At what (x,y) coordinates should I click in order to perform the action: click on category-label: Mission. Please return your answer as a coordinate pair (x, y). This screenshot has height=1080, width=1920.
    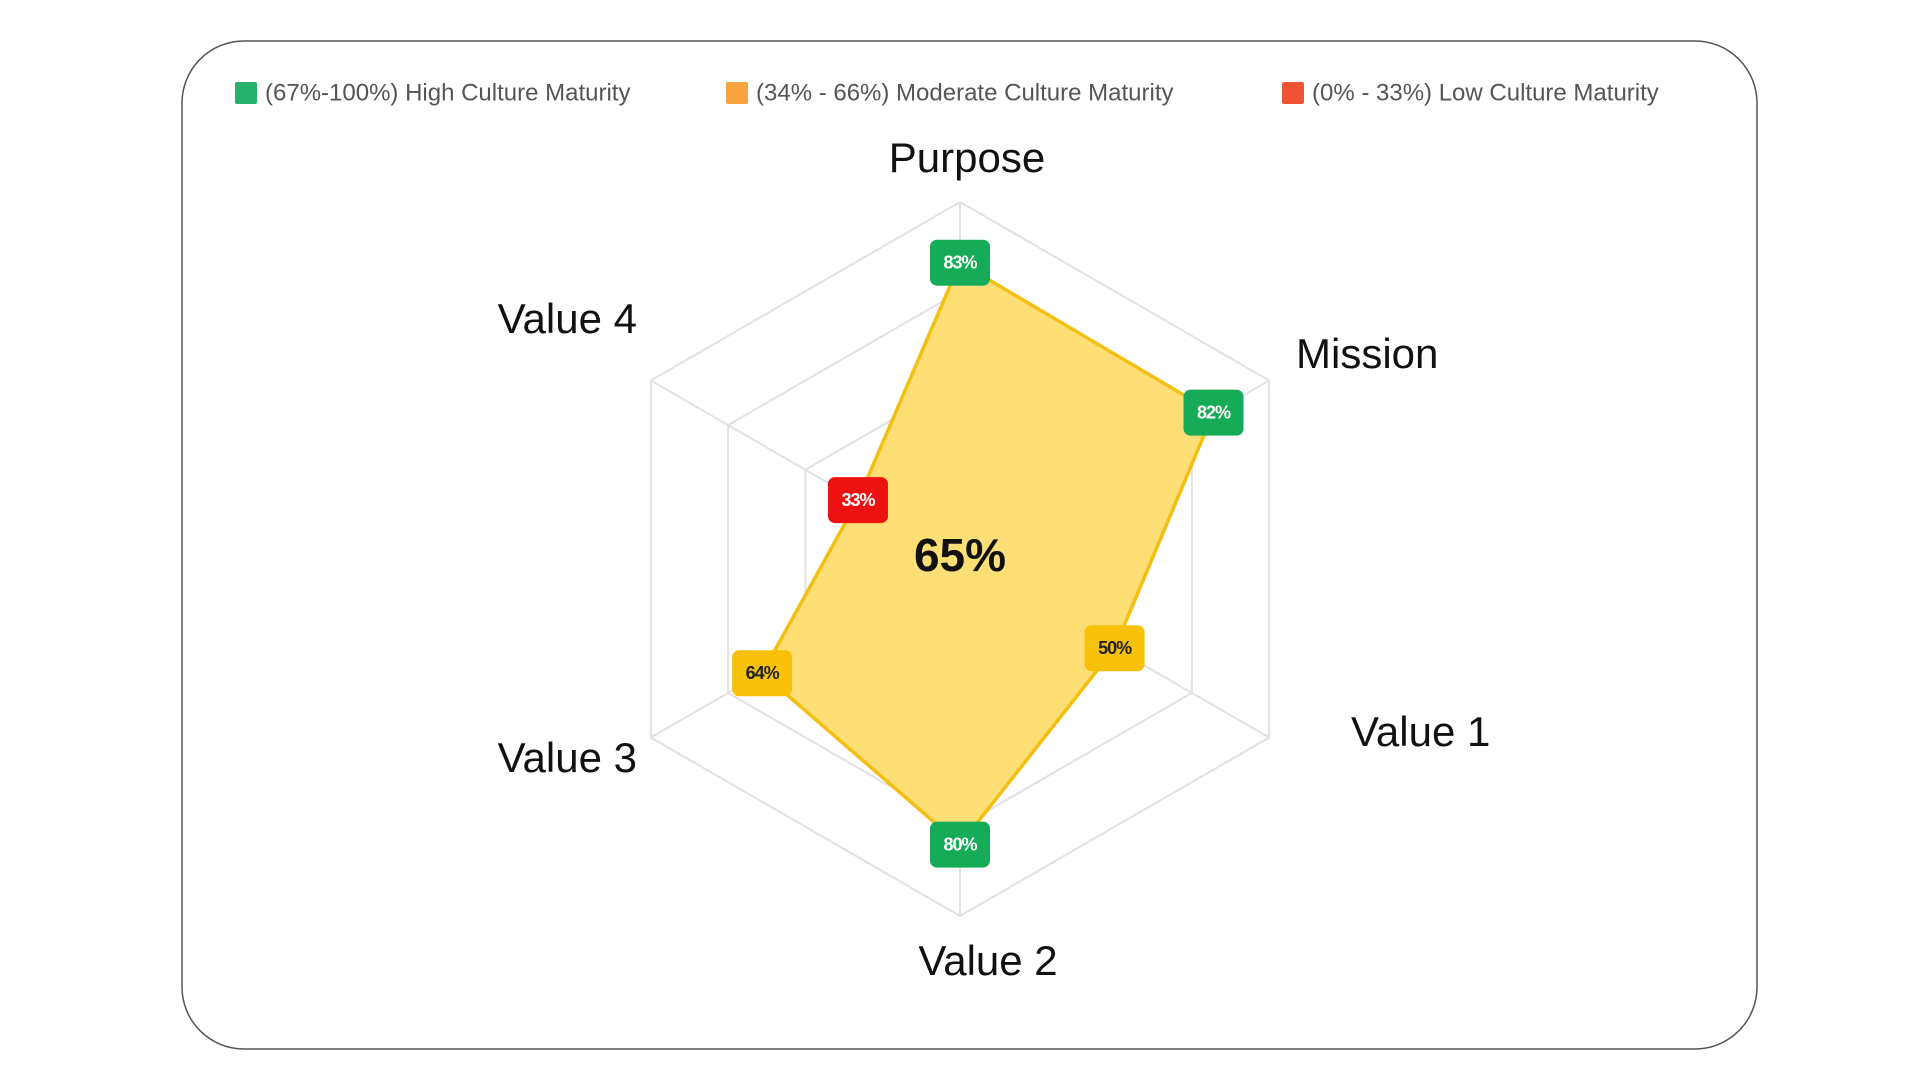
    Looking at the image, I should click on (1367, 353).